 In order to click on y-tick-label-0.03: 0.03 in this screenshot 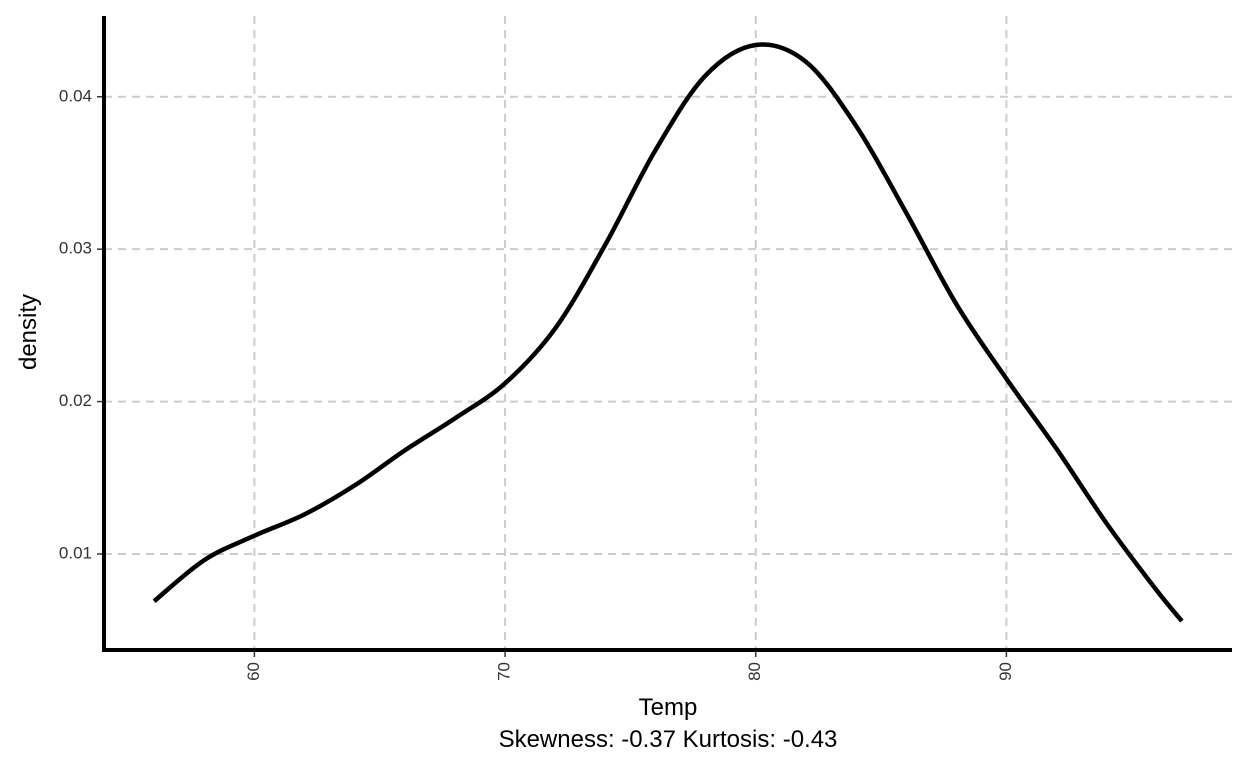, I will do `click(75, 248)`.